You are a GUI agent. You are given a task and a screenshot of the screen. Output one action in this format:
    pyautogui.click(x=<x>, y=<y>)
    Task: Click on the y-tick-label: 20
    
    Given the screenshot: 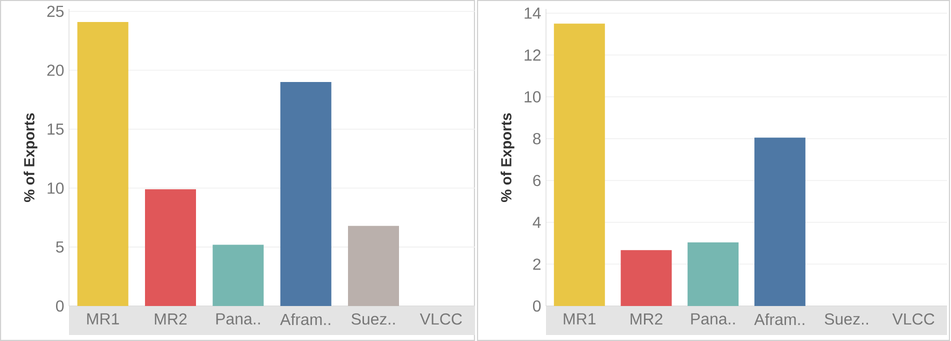 What is the action you would take?
    pyautogui.click(x=55, y=70)
    